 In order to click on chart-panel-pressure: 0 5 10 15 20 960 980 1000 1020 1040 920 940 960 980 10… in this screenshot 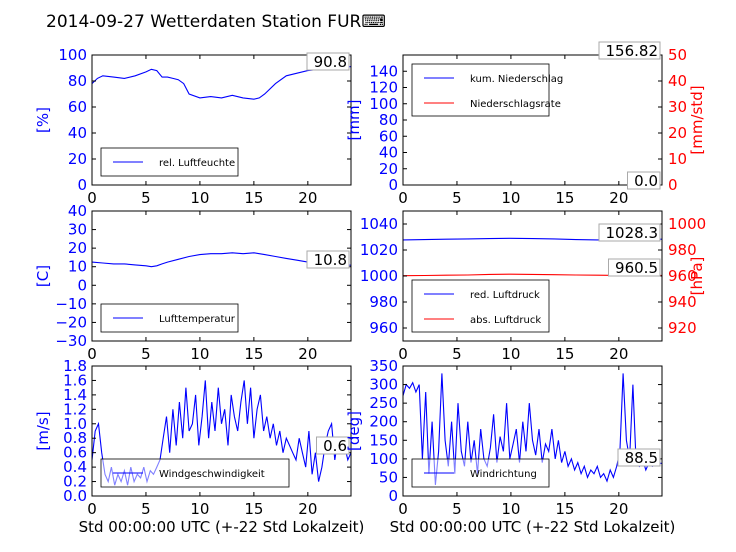, I will do `click(533, 286)`.